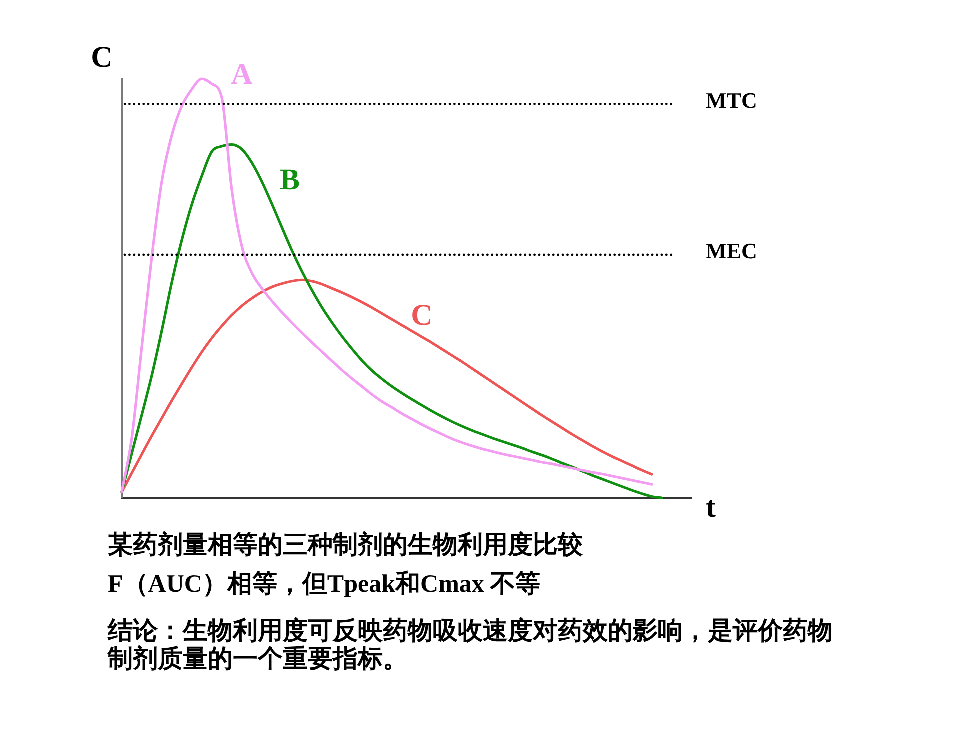  What do you see at coordinates (422, 315) in the screenshot?
I see `series-label: C` at bounding box center [422, 315].